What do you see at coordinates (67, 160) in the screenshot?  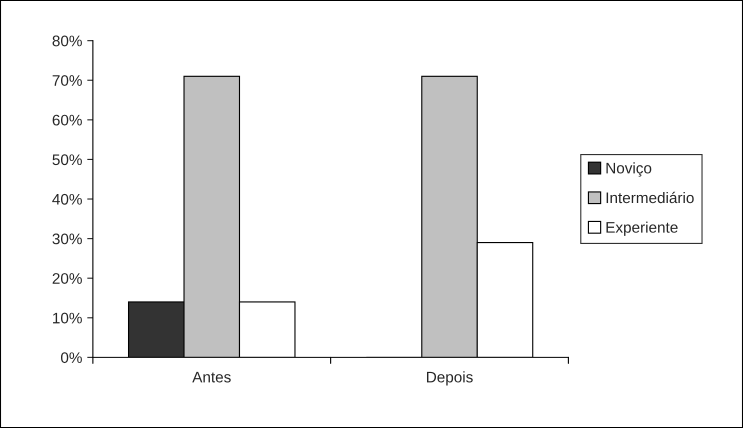 I see `y-tick-label: 50%` at bounding box center [67, 160].